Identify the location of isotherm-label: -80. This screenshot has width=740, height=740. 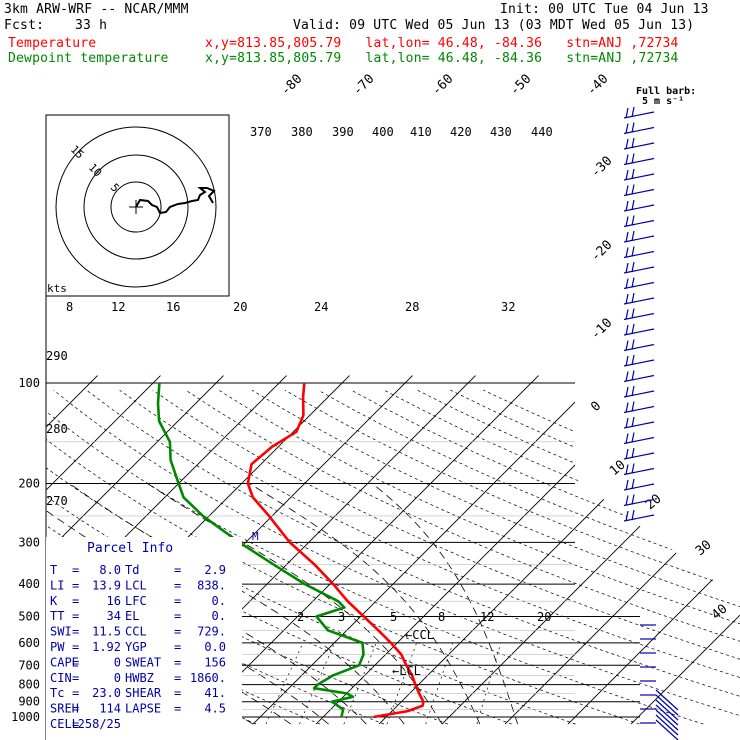
(291, 85).